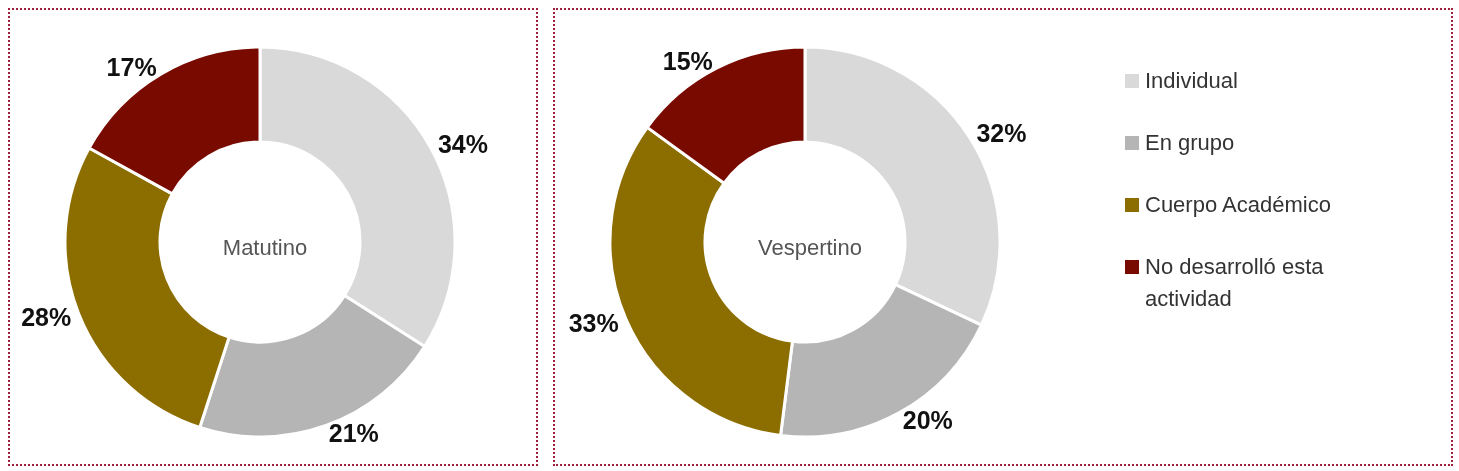 The image size is (1459, 471). Describe the element at coordinates (1001, 133) in the screenshot. I see `data-label: 32%` at that location.